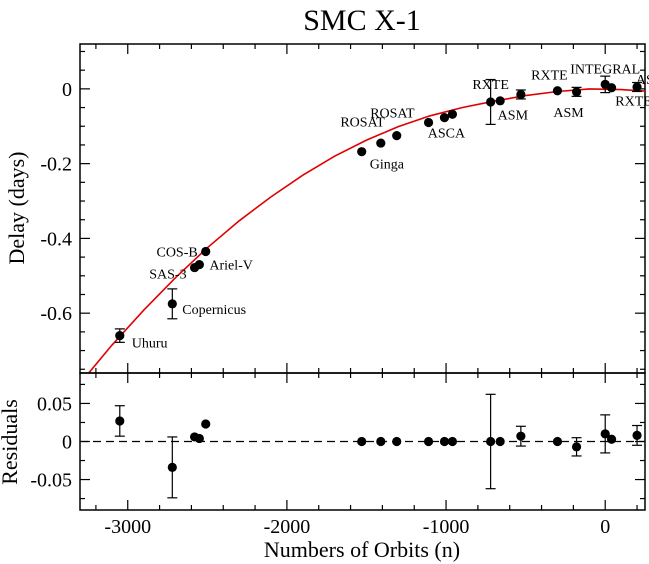  I want to click on residuals-y-axis-label: Residuals, so click(11, 442).